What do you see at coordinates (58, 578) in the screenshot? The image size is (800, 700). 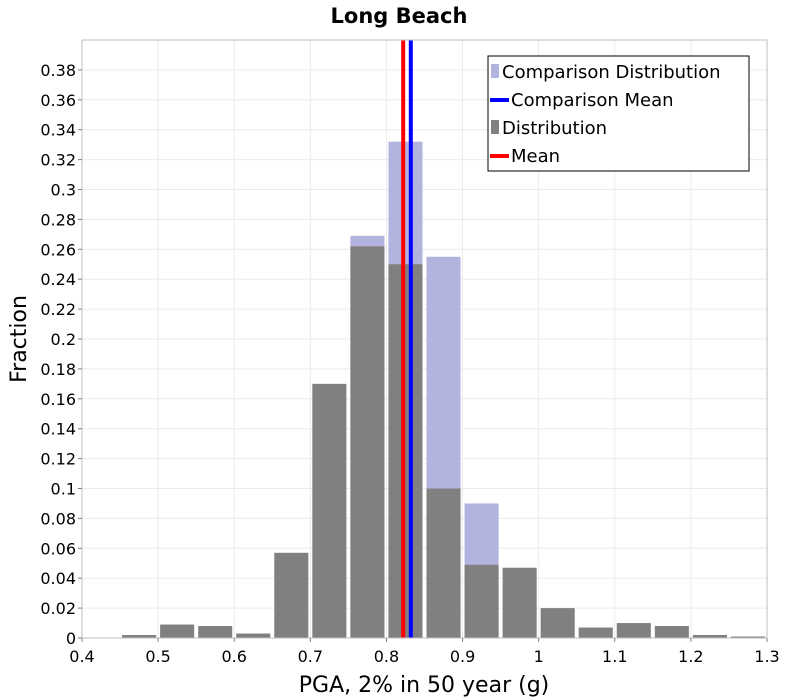 I see `y-tick-label: 0.04` at bounding box center [58, 578].